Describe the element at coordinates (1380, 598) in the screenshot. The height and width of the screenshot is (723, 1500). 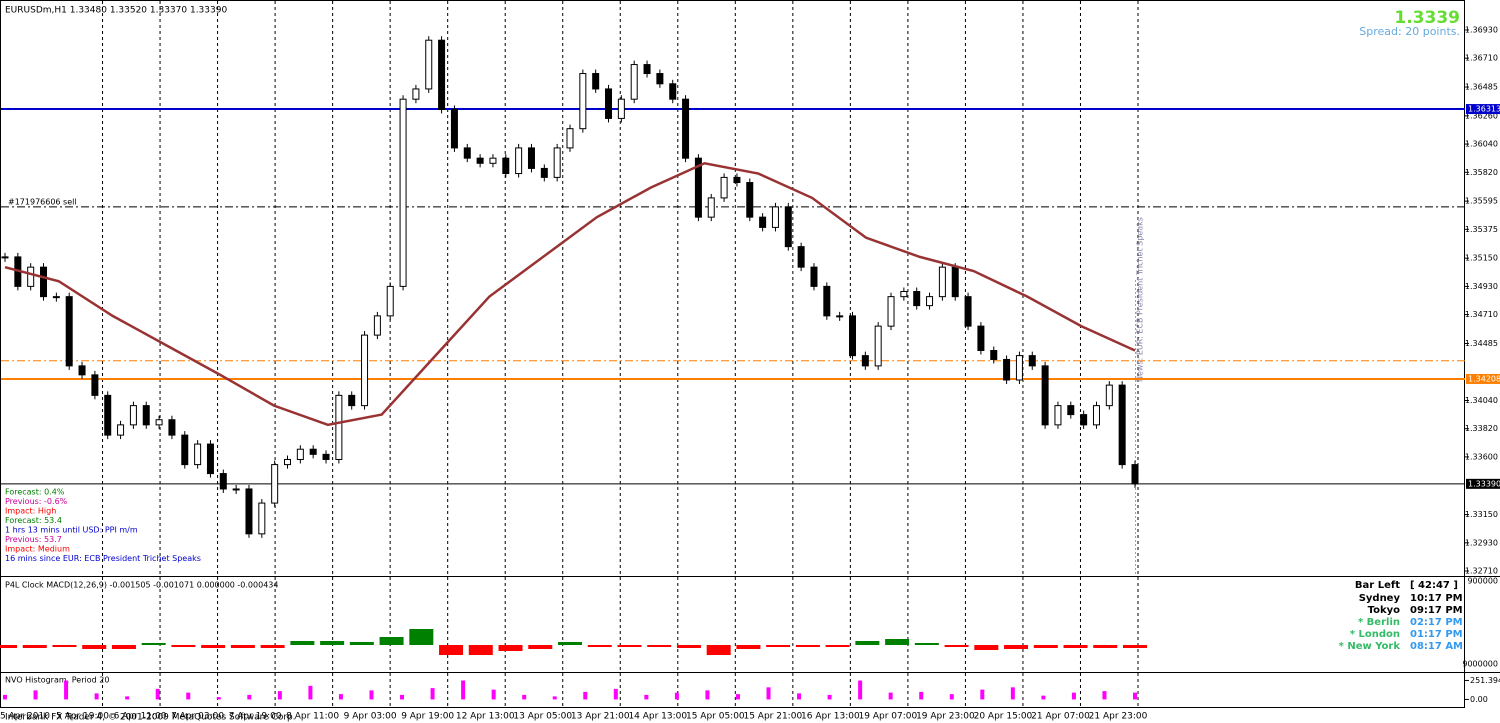
I see `clock-city: Sydney` at that location.